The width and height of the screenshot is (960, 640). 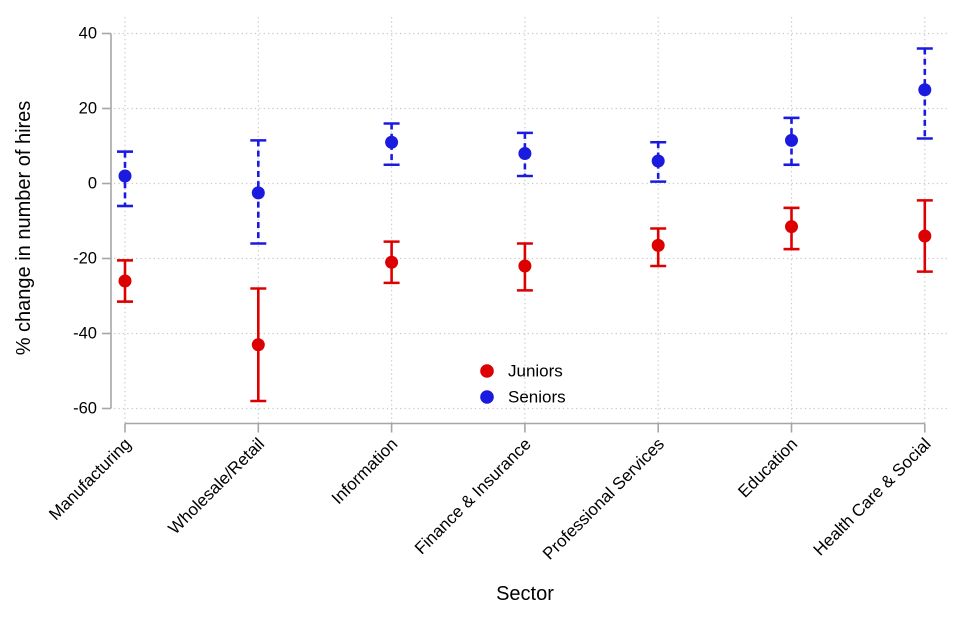 I want to click on x-category-label: Education, so click(x=767, y=467).